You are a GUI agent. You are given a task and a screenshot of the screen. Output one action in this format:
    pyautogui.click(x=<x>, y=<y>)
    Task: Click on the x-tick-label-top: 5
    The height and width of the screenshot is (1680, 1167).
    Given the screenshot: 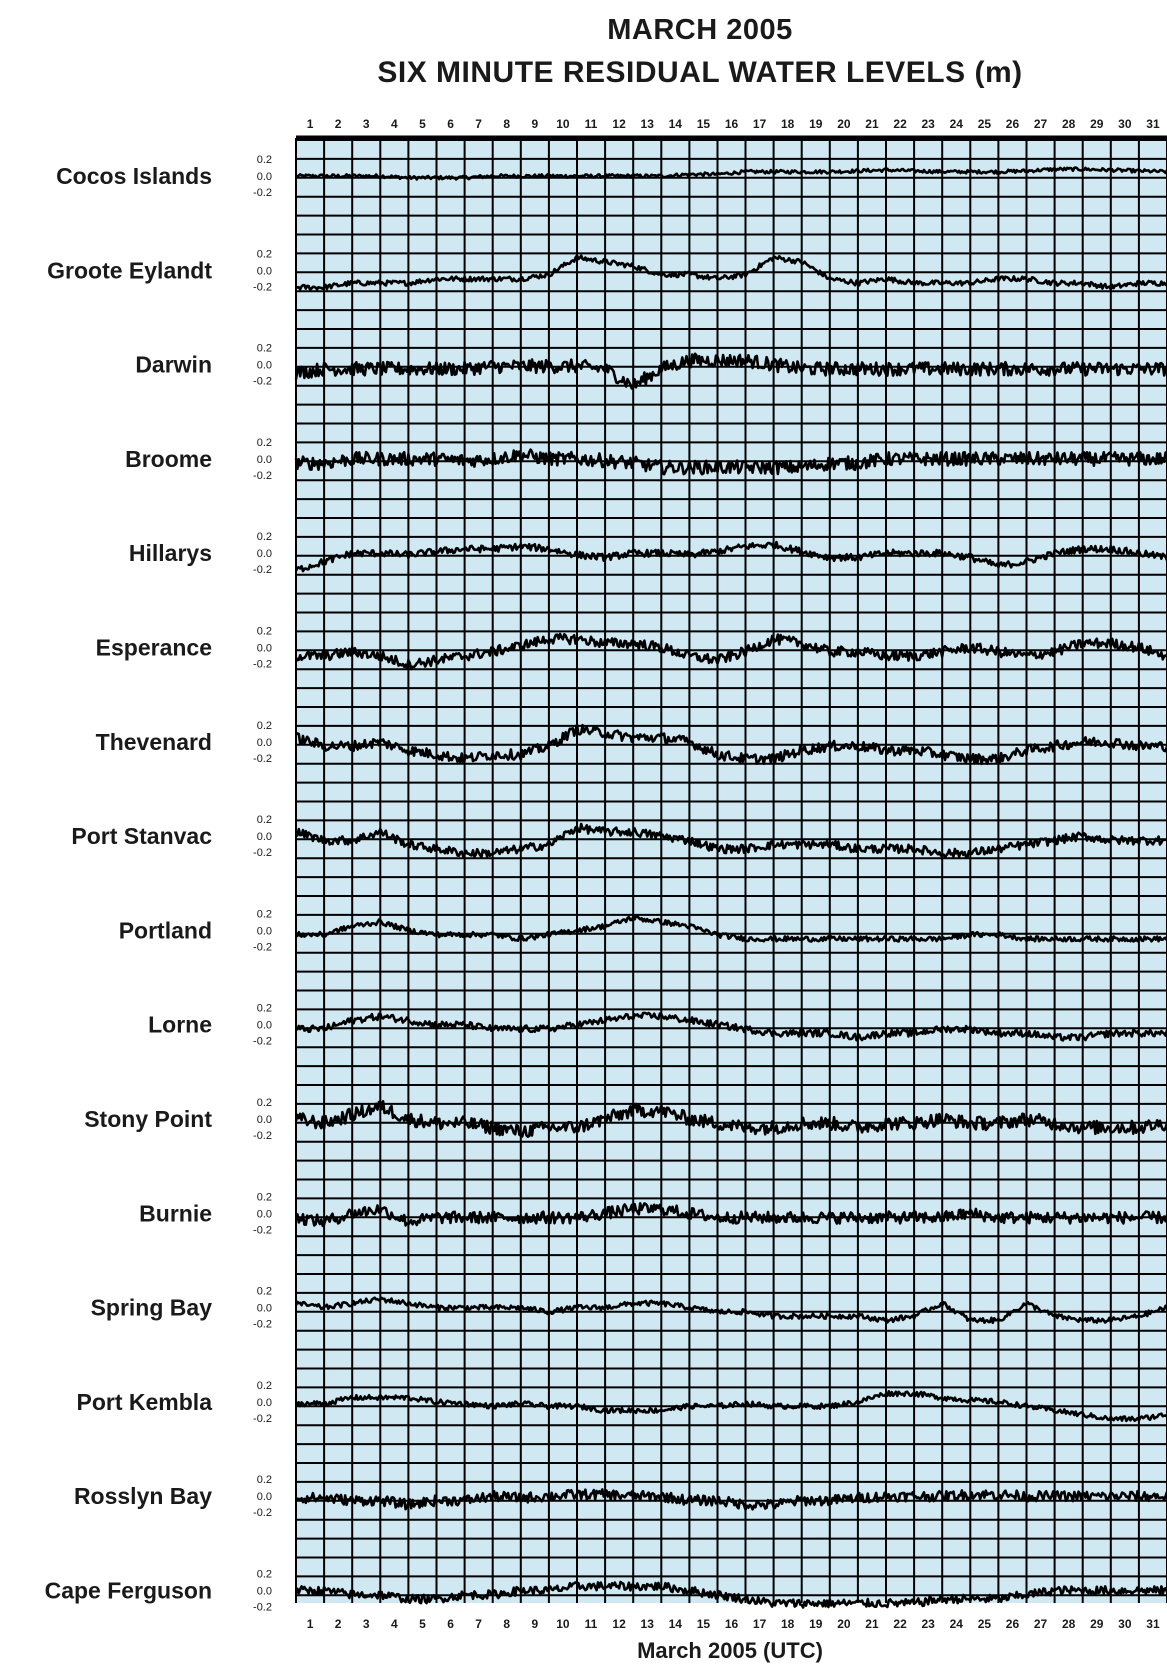 What is the action you would take?
    pyautogui.click(x=422, y=124)
    